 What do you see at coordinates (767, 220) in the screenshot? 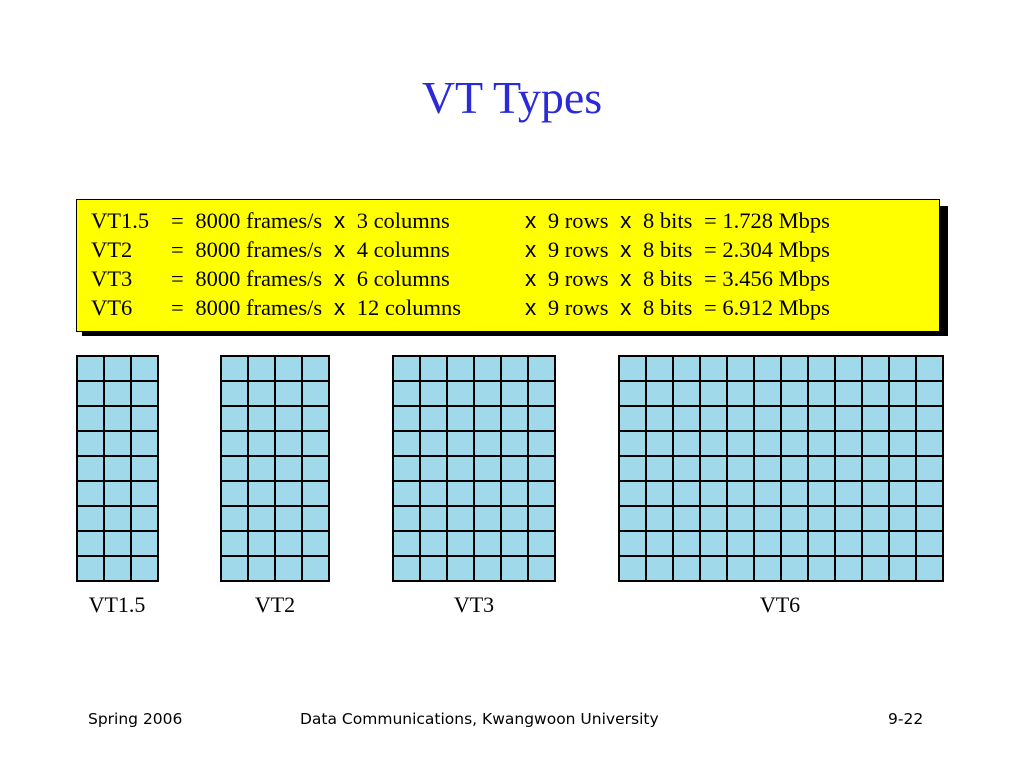
I see `formula-result: = 1.728 Mbps` at bounding box center [767, 220].